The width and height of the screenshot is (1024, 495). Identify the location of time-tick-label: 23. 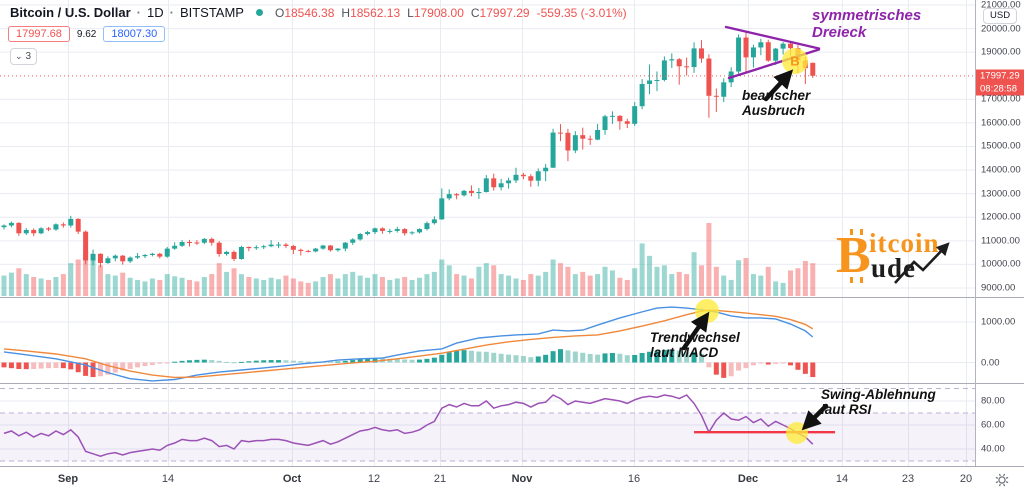
(908, 479).